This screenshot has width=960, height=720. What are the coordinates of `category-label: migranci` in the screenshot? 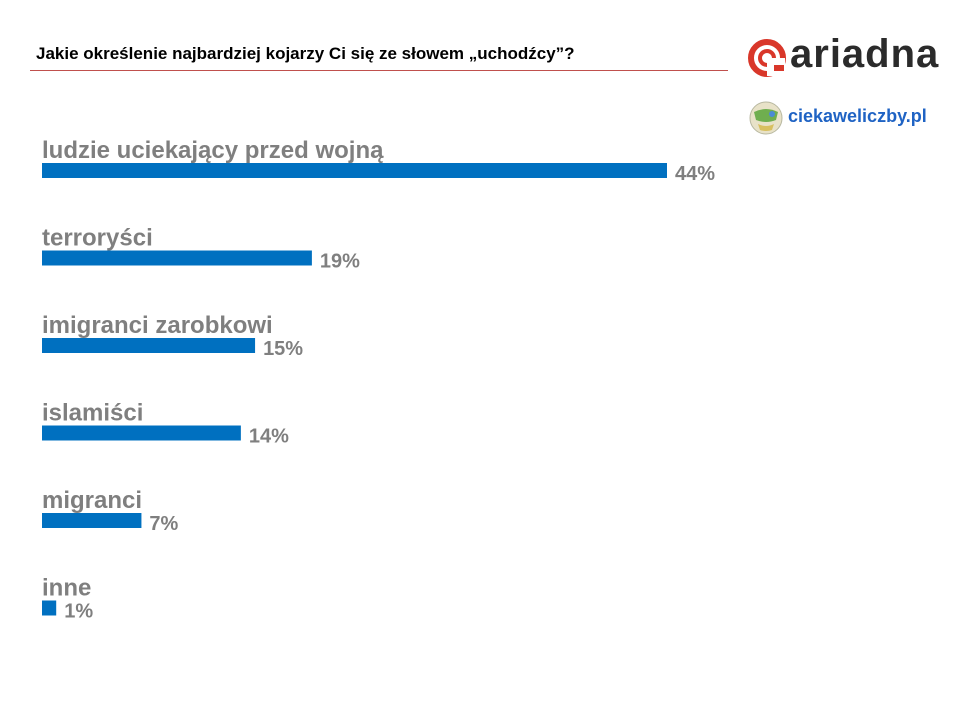 It's located at (92, 500).